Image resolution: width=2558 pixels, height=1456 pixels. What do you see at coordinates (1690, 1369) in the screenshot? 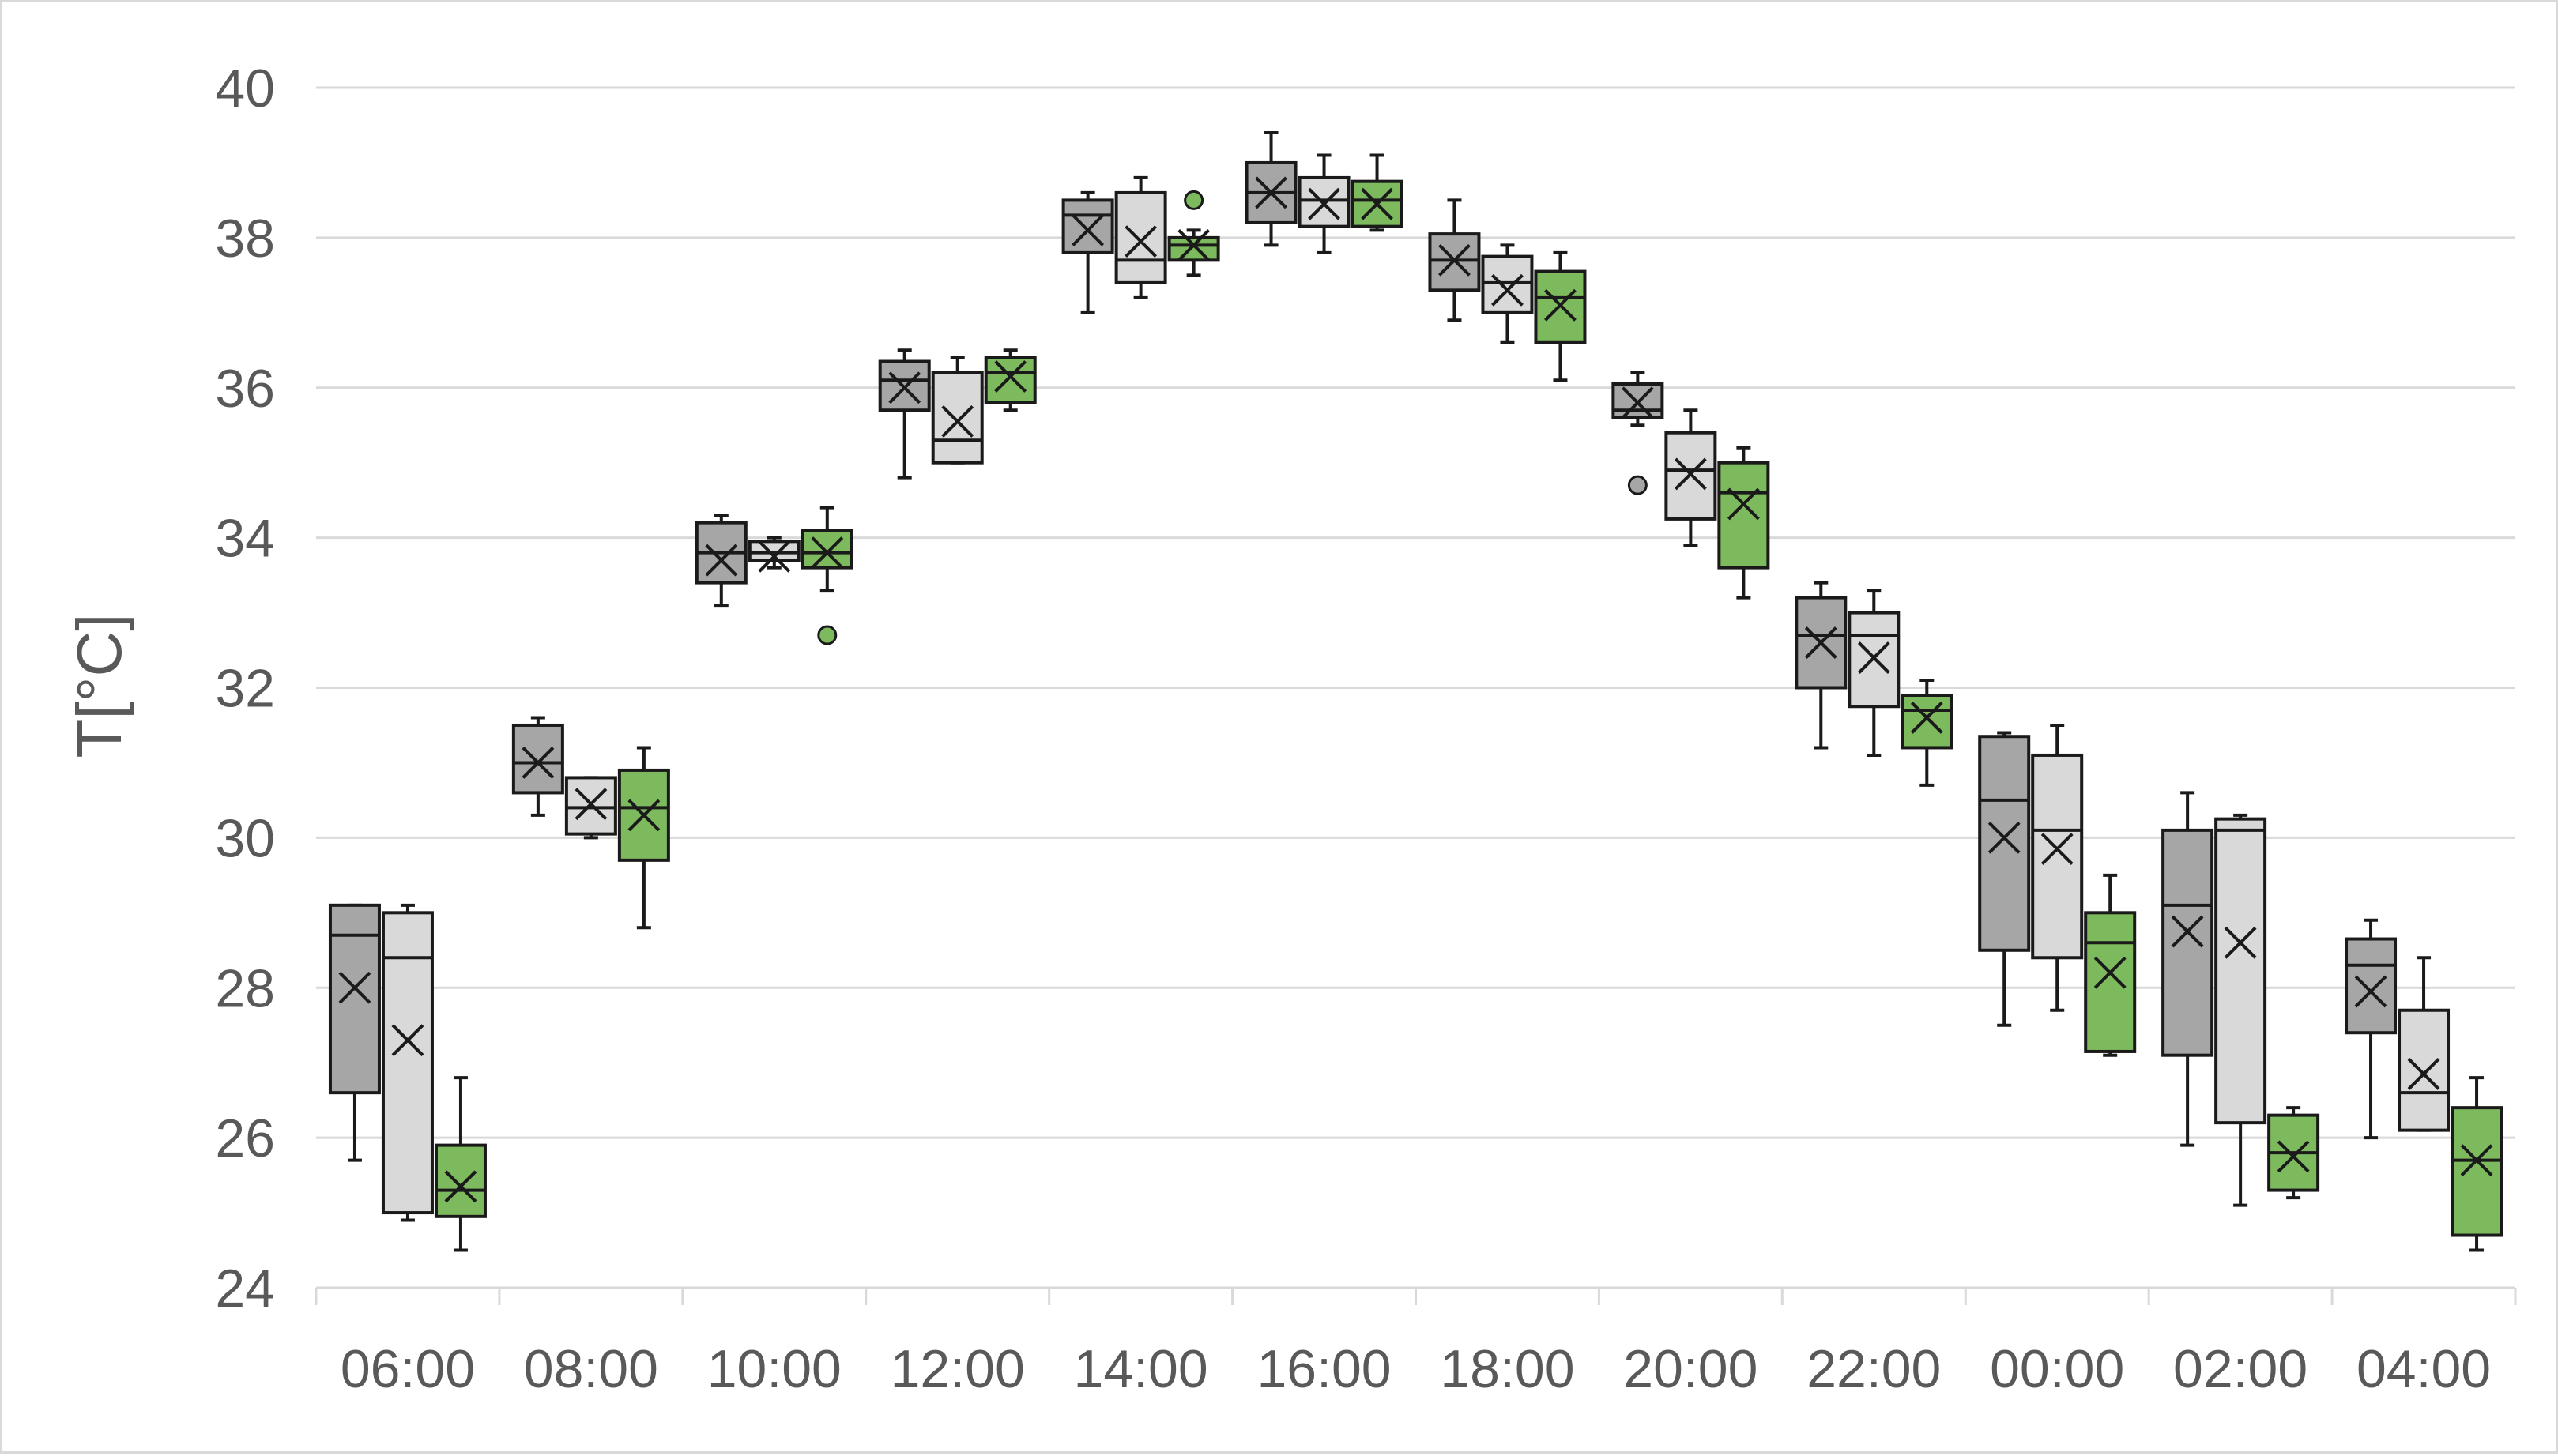
I see `x-tick-label: 20:00` at bounding box center [1690, 1369].